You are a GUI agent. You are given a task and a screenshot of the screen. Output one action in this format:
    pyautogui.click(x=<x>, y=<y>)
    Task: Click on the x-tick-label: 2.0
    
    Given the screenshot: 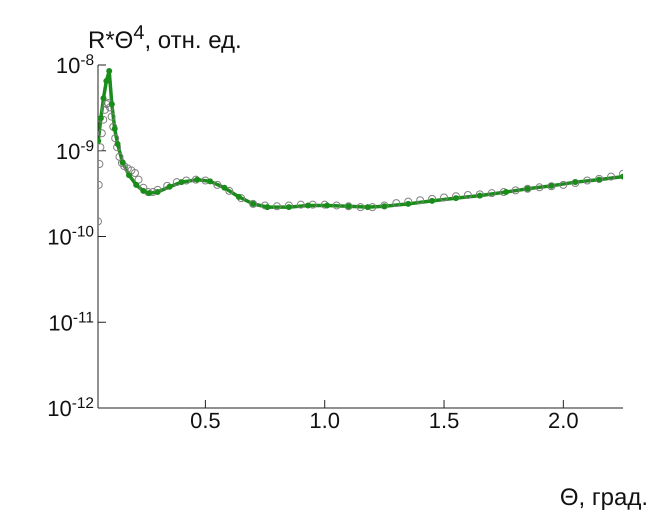 What is the action you would take?
    pyautogui.click(x=563, y=420)
    